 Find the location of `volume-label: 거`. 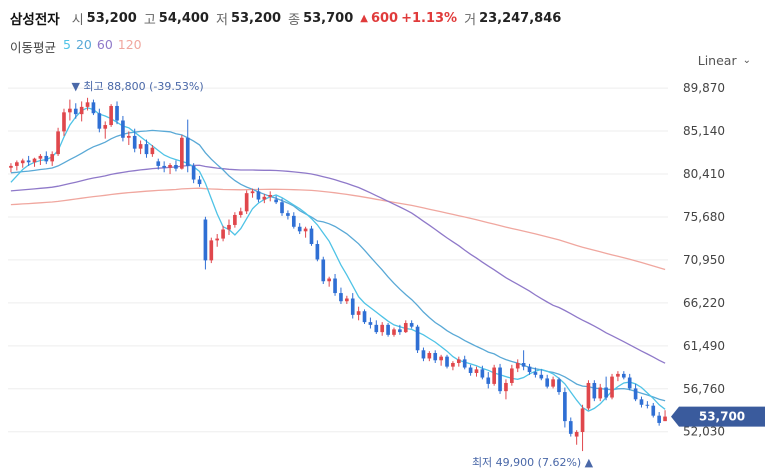

volume-label: 거 is located at coordinates (470, 20).